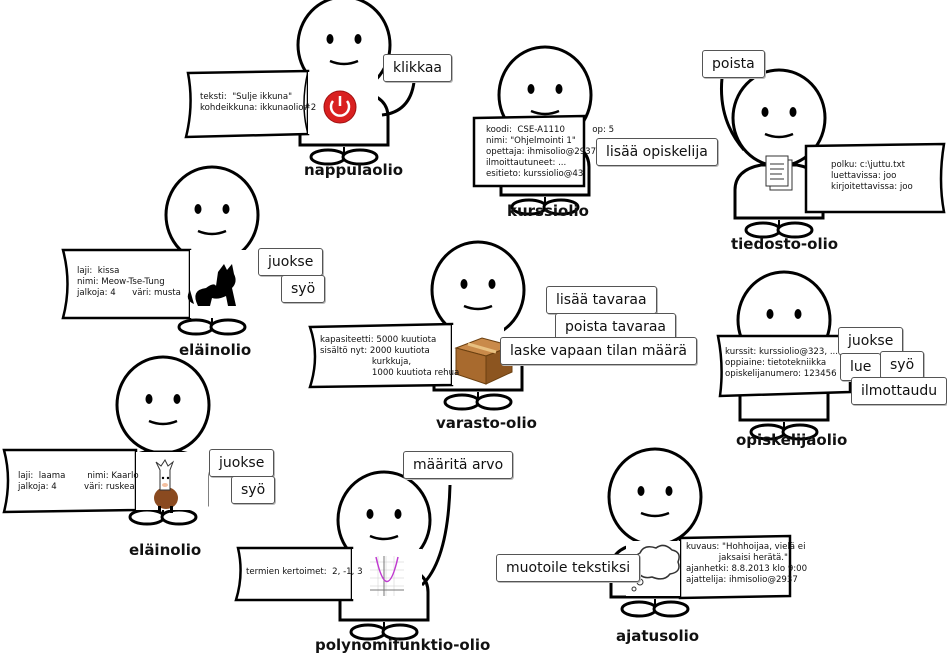  Describe the element at coordinates (832, 153) in the screenshot. I see `figure-tiedosto-olio` at that location.